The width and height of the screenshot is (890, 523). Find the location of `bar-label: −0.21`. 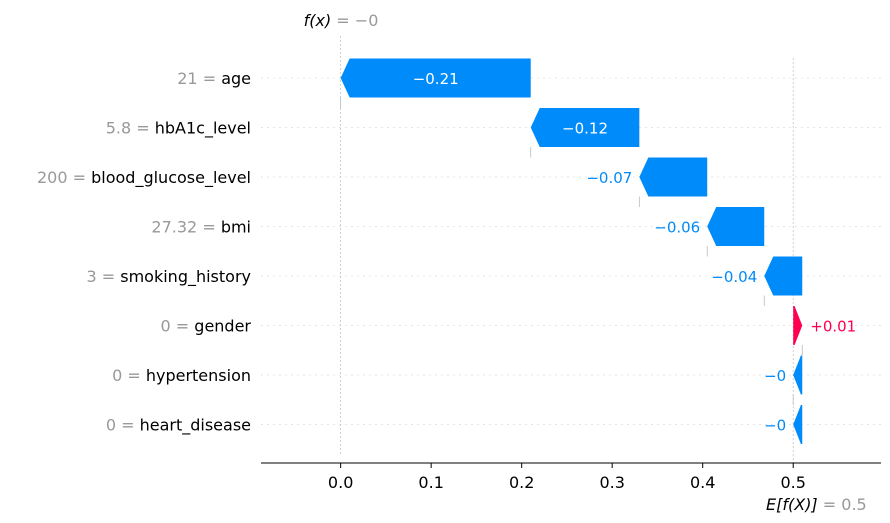

bar-label: −0.21 is located at coordinates (436, 79).